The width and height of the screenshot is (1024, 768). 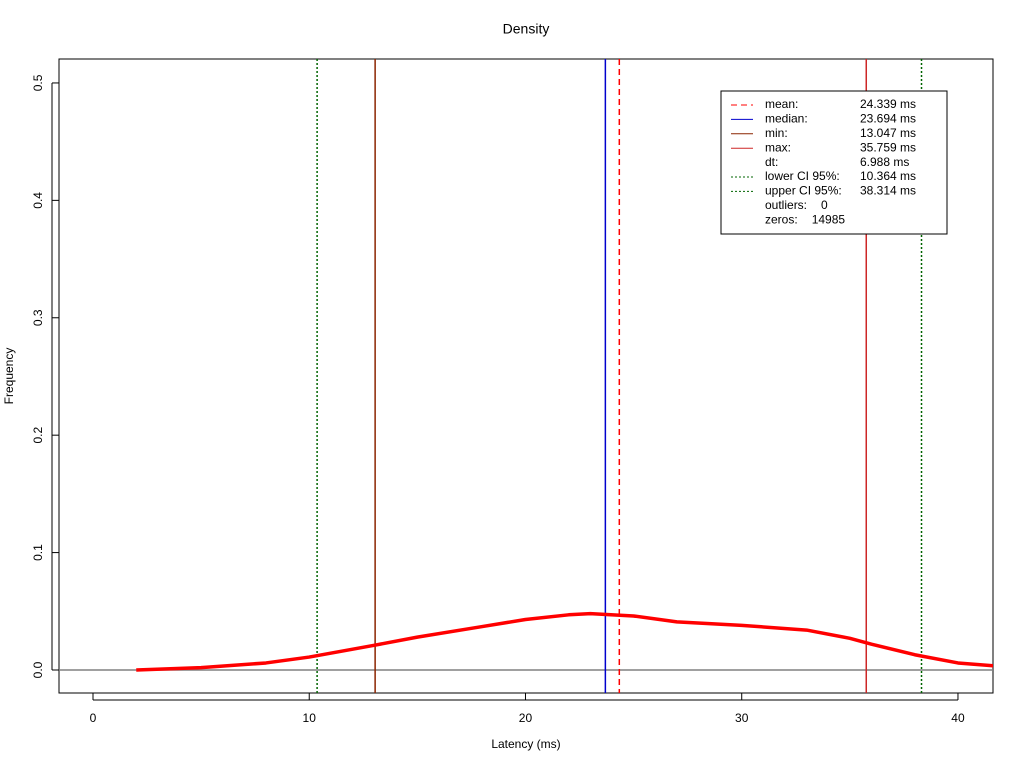 What do you see at coordinates (38, 82) in the screenshot?
I see `y-tick-label: 0.5` at bounding box center [38, 82].